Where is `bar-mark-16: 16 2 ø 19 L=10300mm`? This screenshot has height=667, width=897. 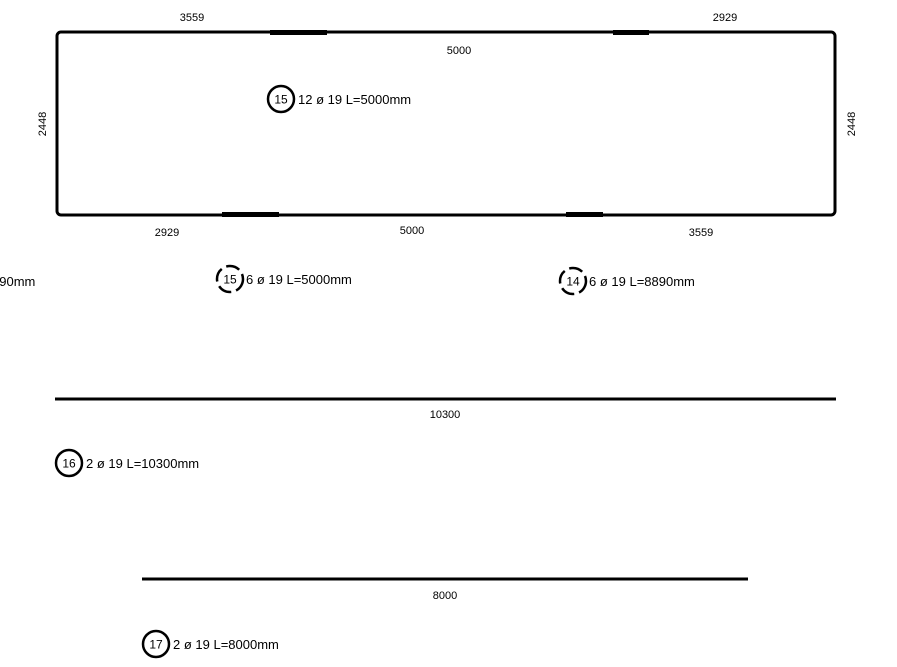
bar-mark-16: 16 2 ø 19 L=10300mm is located at coordinates (126, 463).